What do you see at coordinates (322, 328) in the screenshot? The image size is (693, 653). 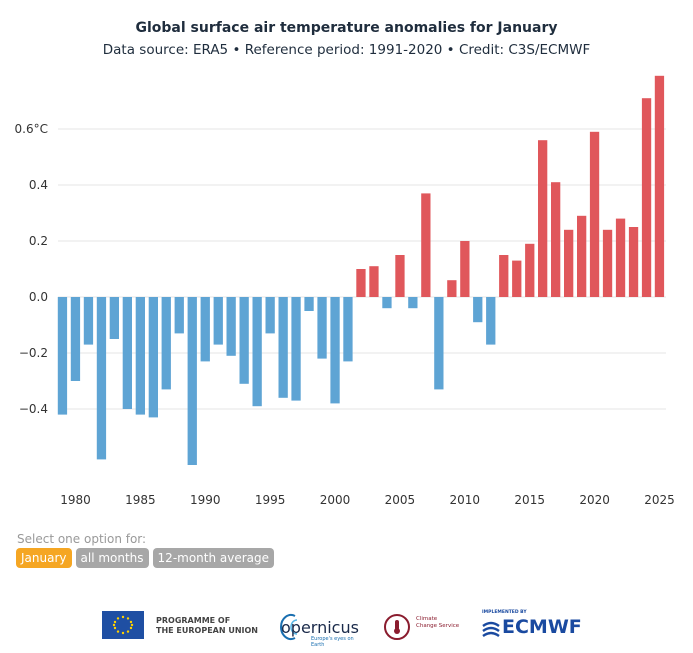 I see `bar-1999` at bounding box center [322, 328].